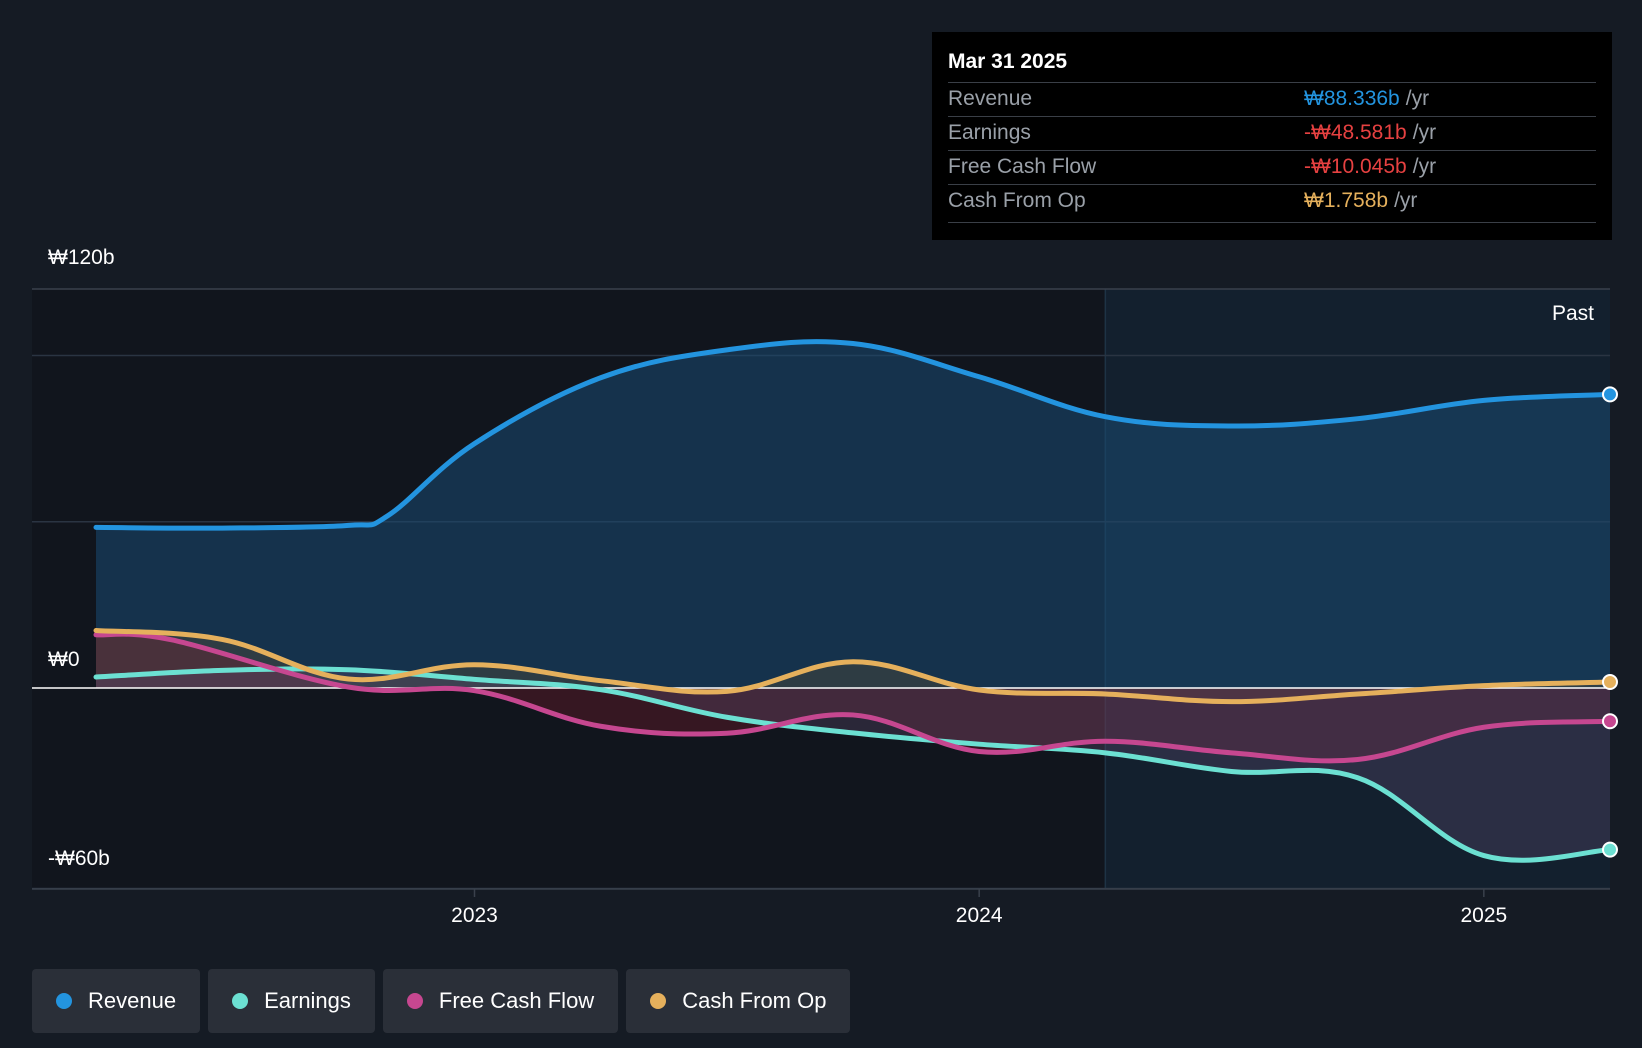  What do you see at coordinates (1022, 166) in the screenshot?
I see `tooltip-label: Free Cash Flow` at bounding box center [1022, 166].